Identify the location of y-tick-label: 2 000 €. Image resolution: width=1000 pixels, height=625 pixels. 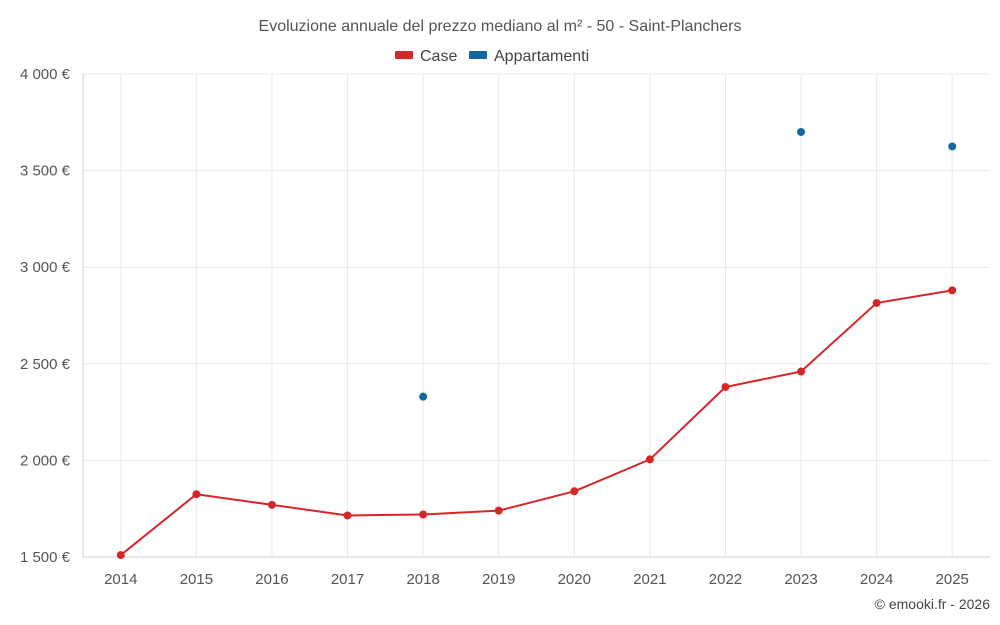
(45, 460).